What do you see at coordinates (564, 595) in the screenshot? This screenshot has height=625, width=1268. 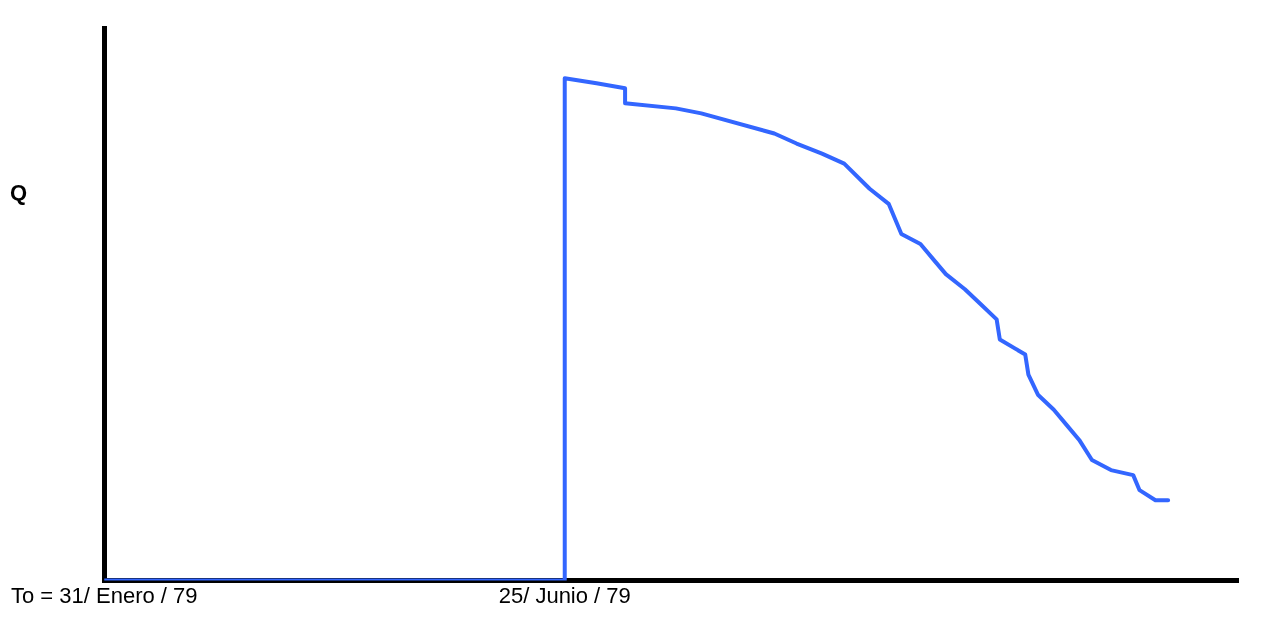 I see `x-tick-label: 25/ Junio / 79` at bounding box center [564, 595].